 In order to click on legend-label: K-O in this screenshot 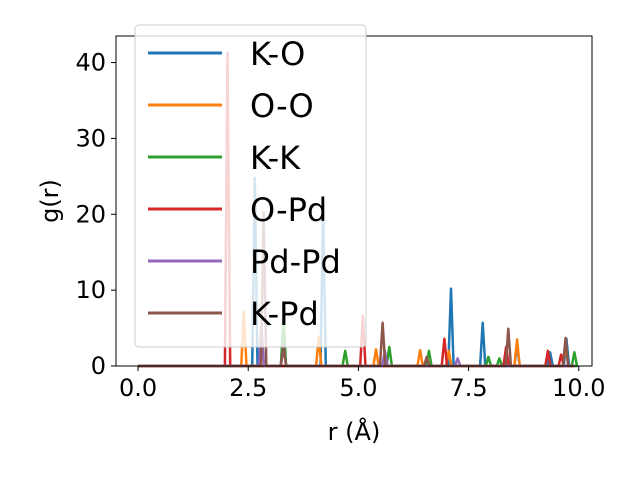, I will do `click(277, 54)`.